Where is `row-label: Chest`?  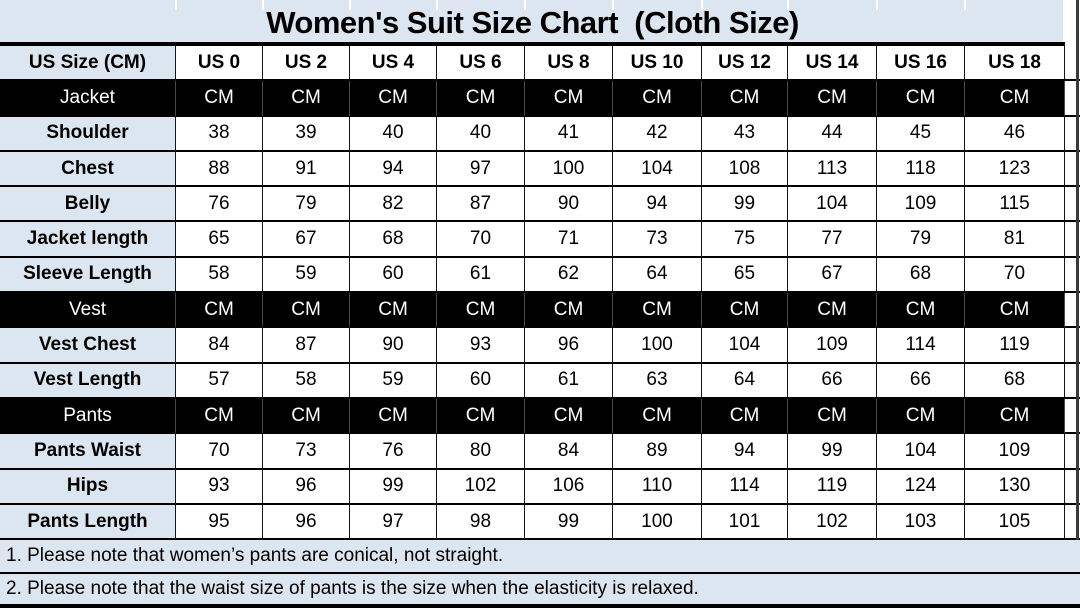
row-label: Chest is located at coordinates (88, 169).